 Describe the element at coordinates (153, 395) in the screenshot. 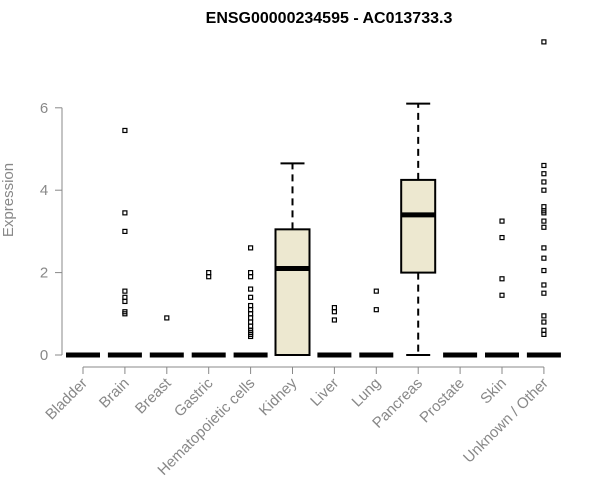

I see `x-tick-label: Breast` at that location.